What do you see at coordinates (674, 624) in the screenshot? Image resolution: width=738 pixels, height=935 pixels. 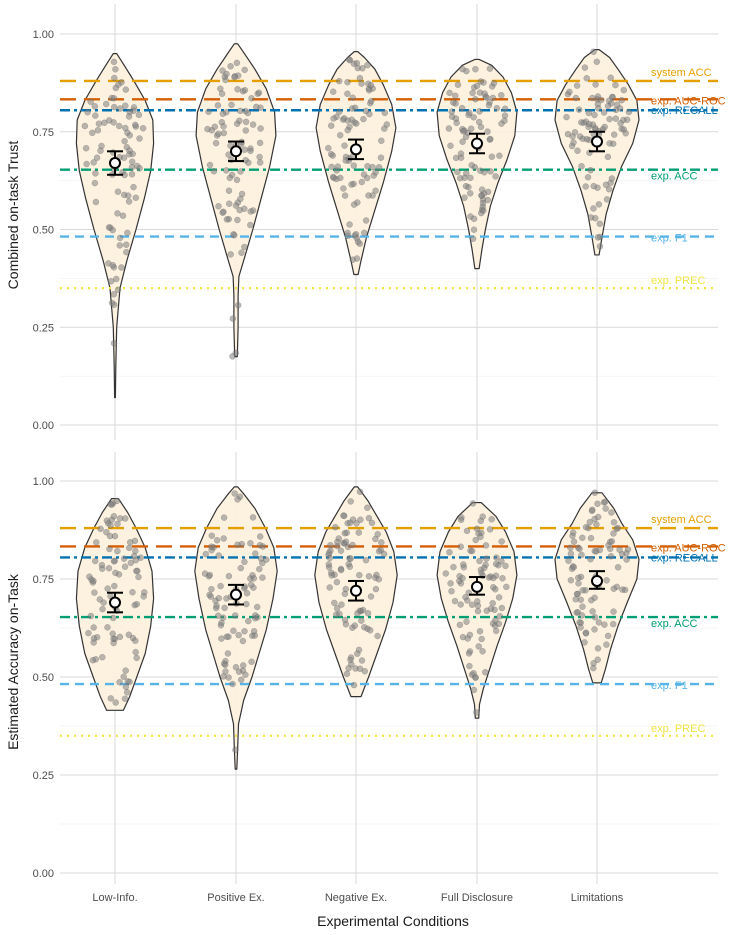 I see `reference-line-label: exp. ACC` at bounding box center [674, 624].